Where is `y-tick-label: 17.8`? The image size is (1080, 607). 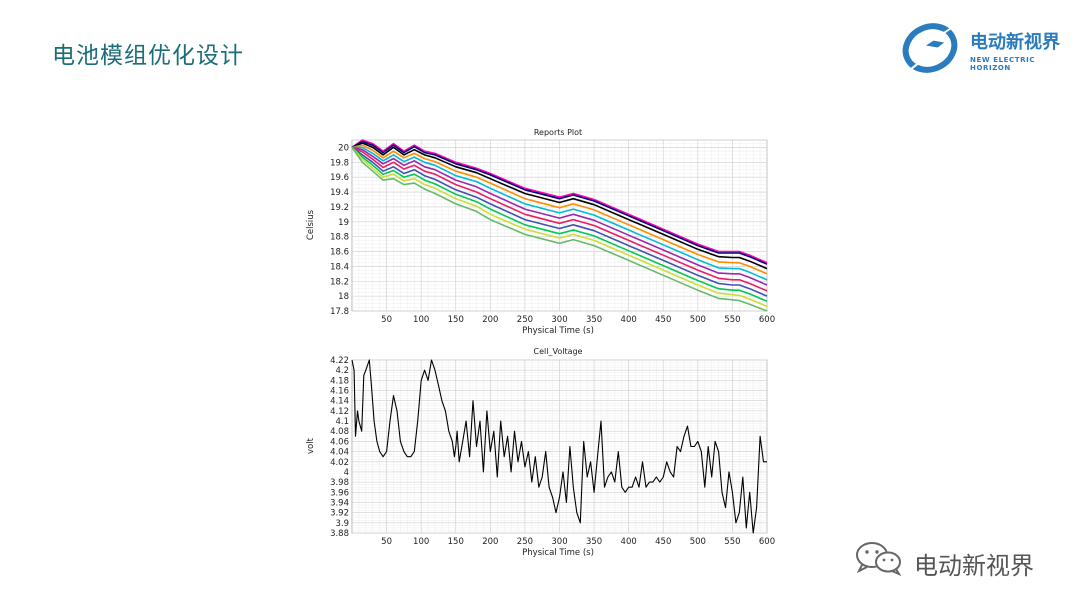
y-tick-label: 17.8 is located at coordinates (339, 312).